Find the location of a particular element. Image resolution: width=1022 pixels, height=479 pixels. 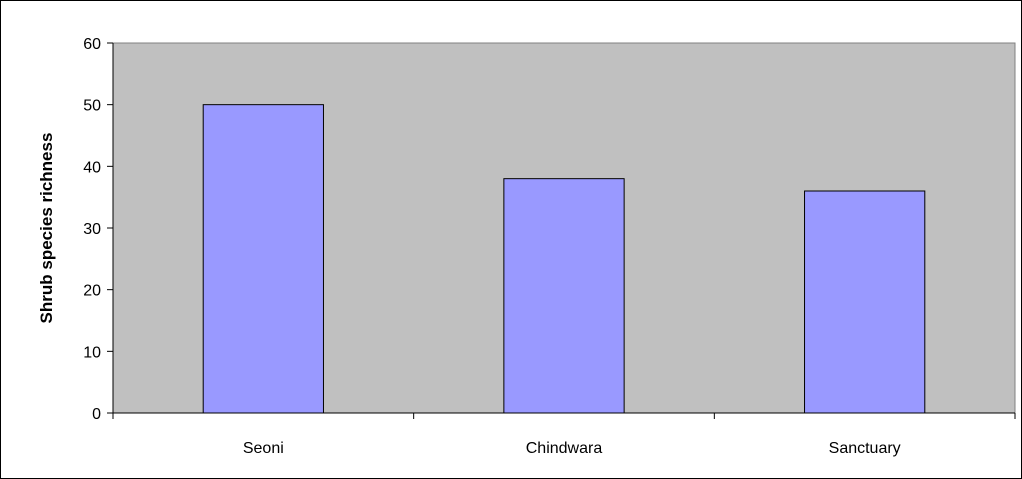

bar-chindwara is located at coordinates (564, 296).